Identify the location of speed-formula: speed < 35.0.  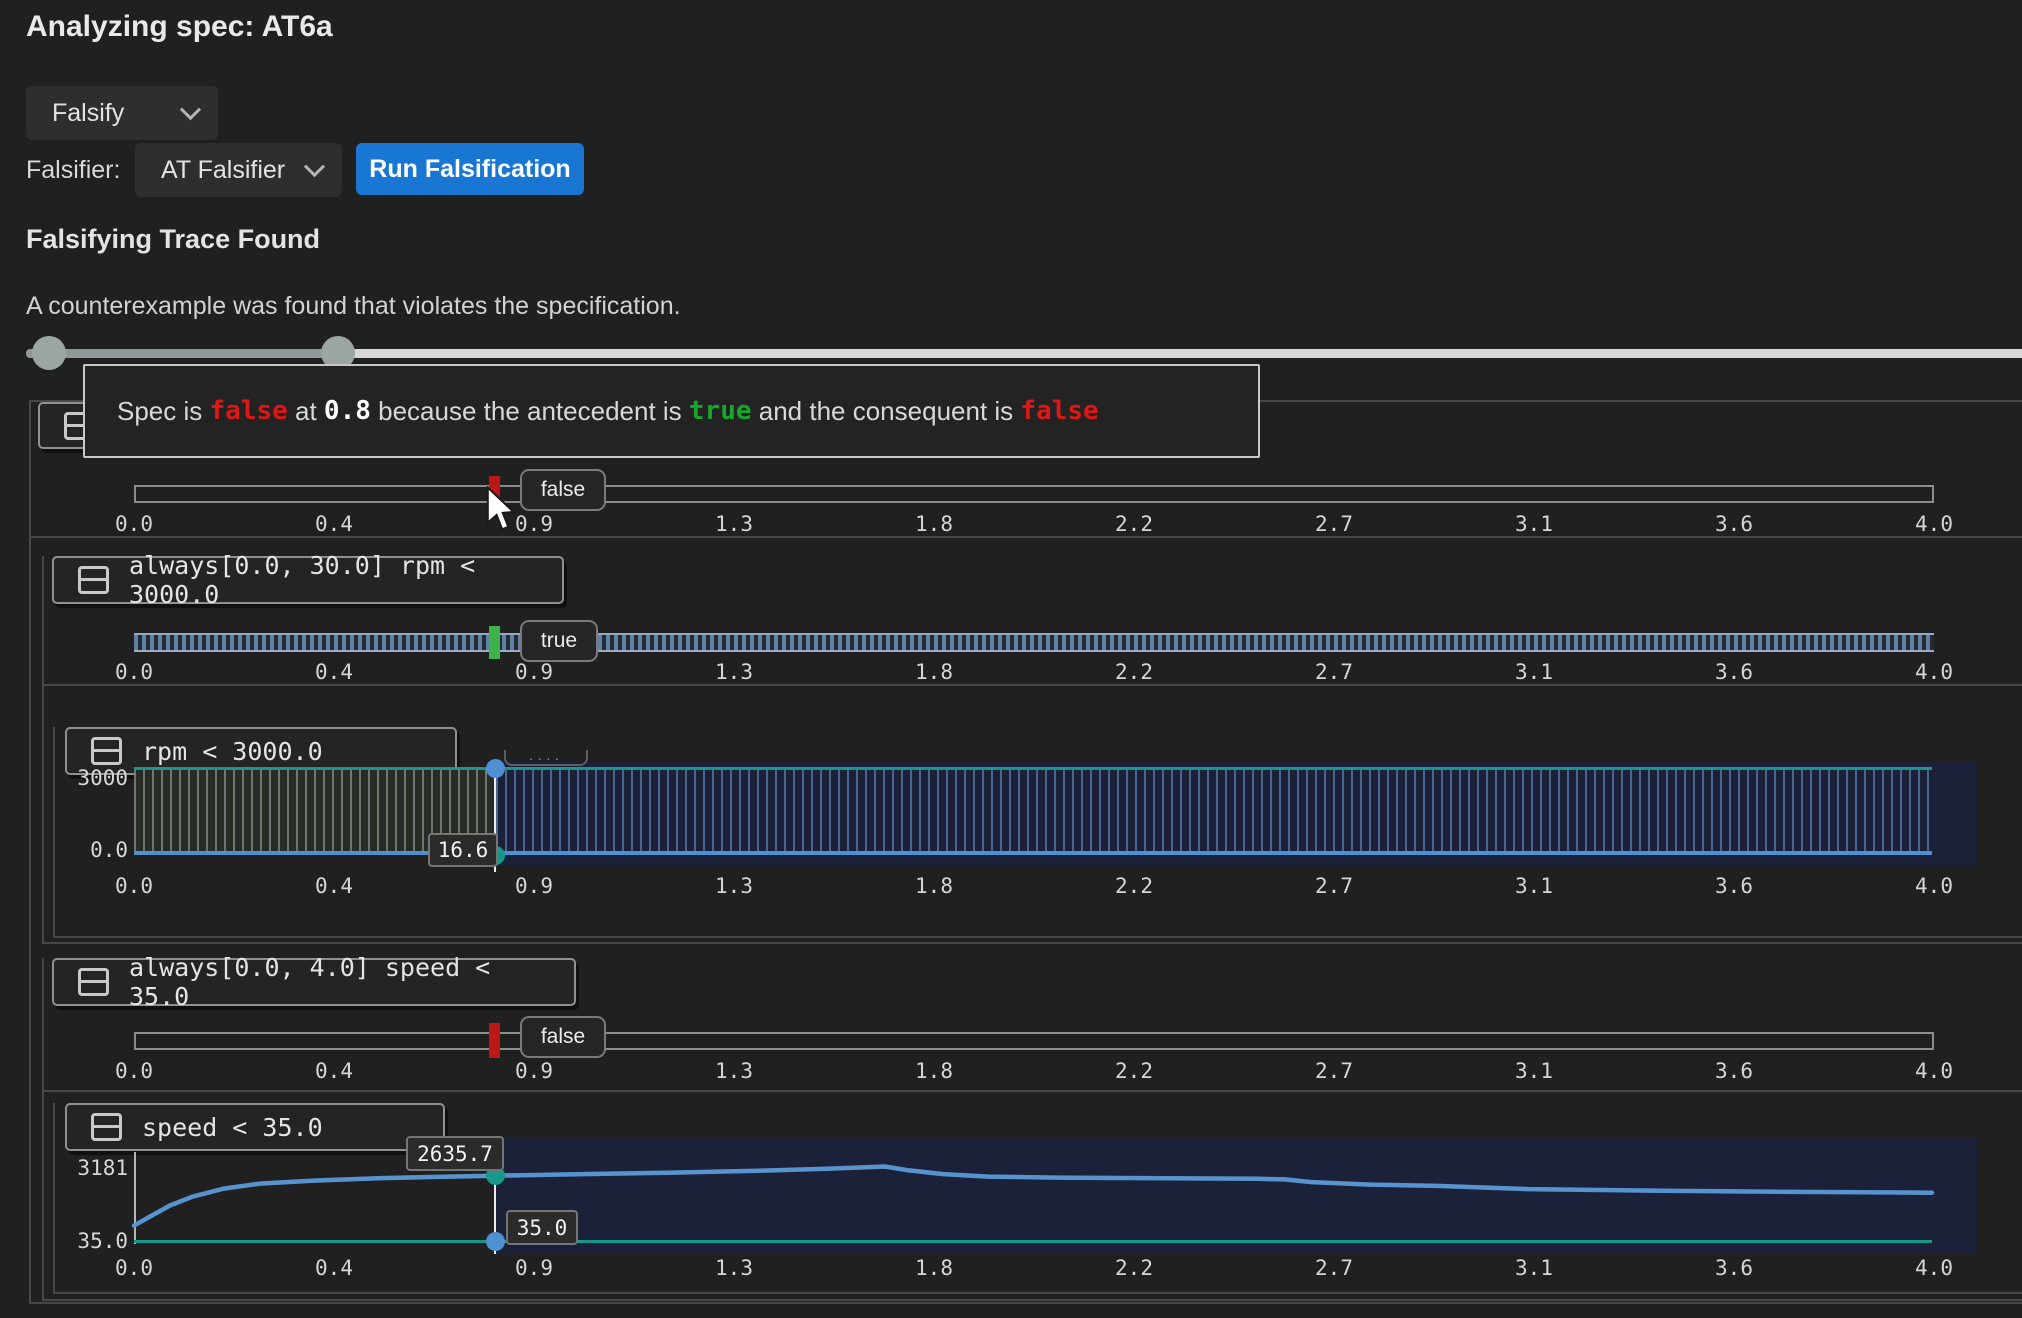
(232, 1127).